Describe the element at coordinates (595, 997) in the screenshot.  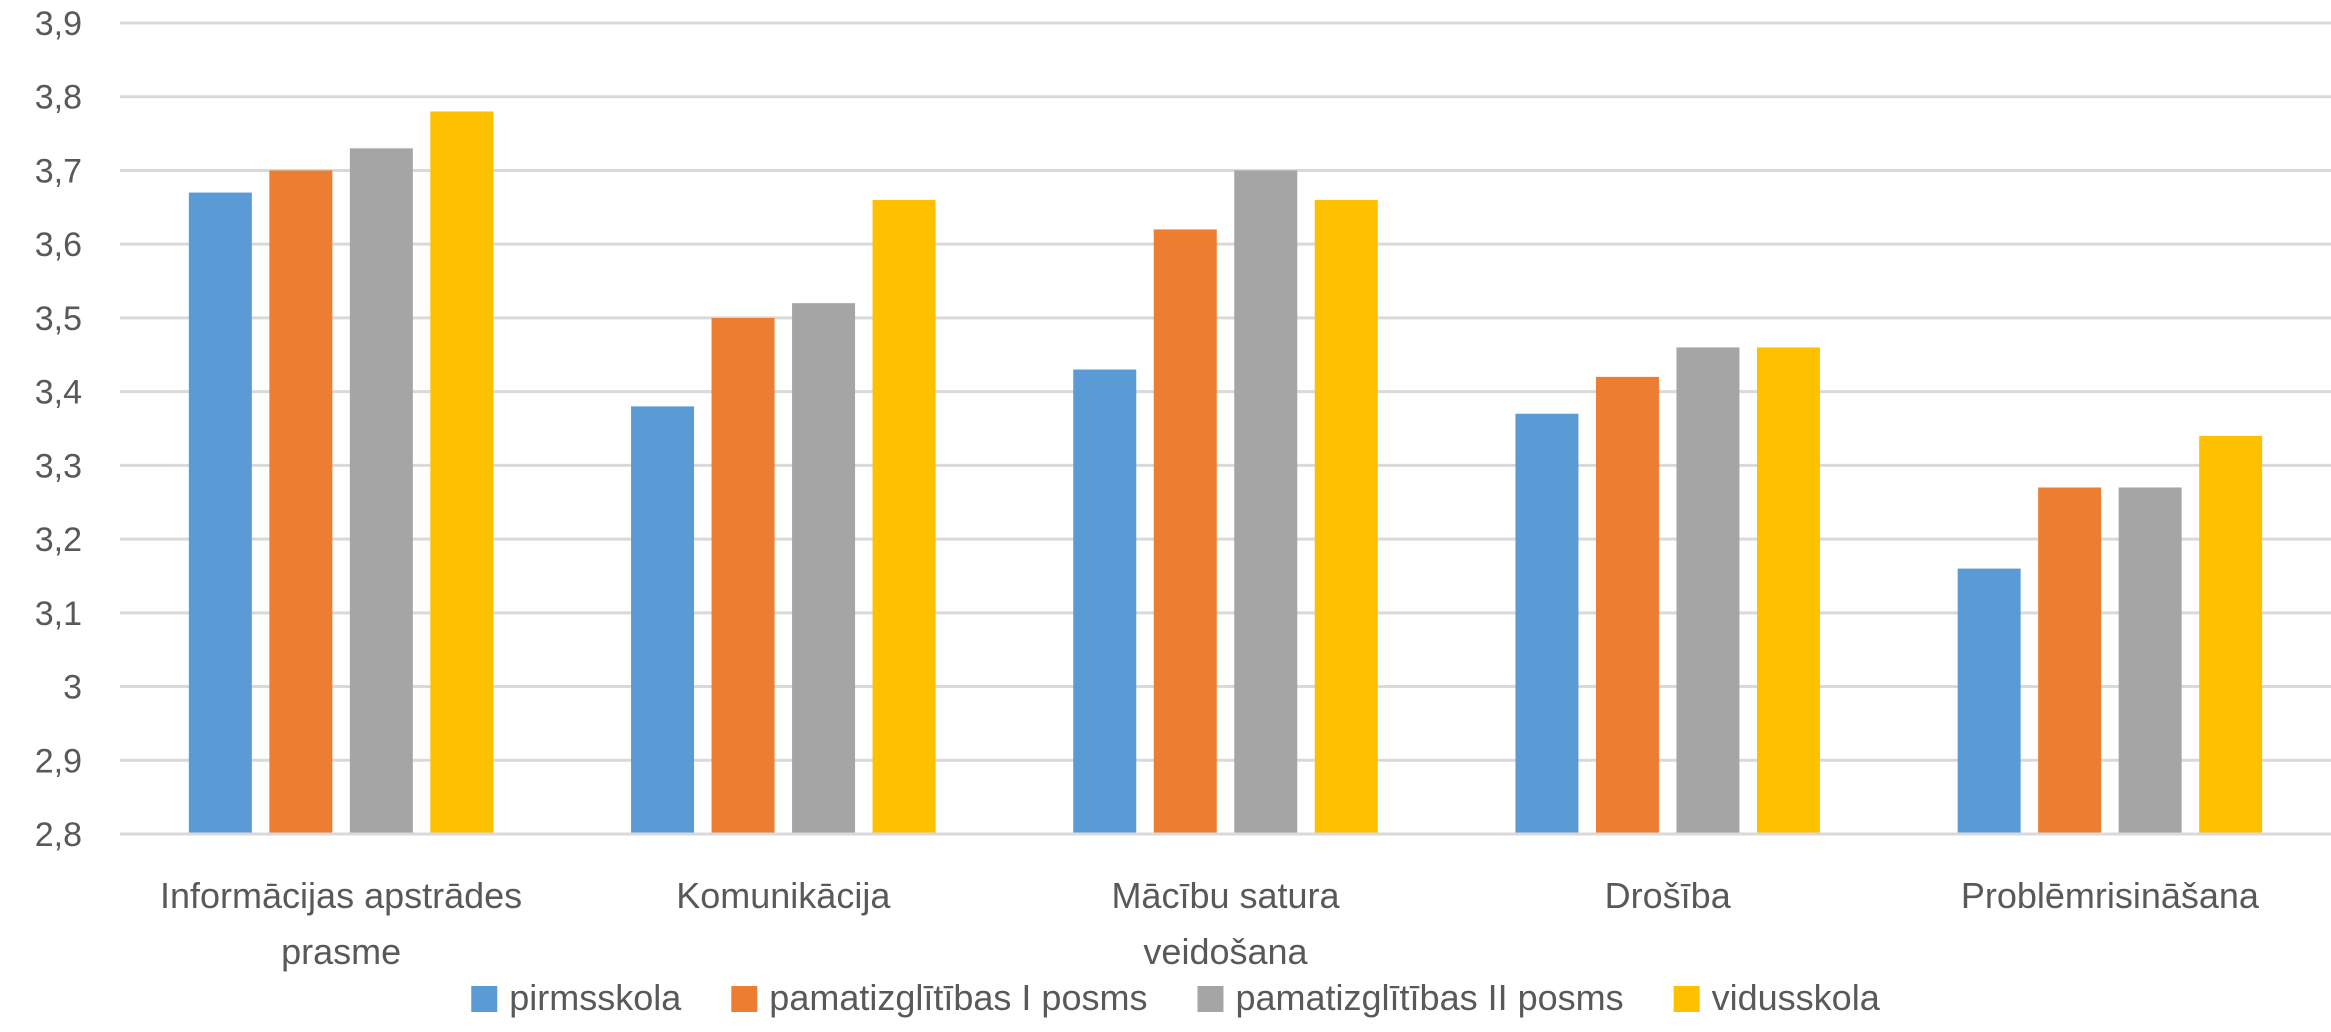
I see `legend-label: pirmsskola` at that location.